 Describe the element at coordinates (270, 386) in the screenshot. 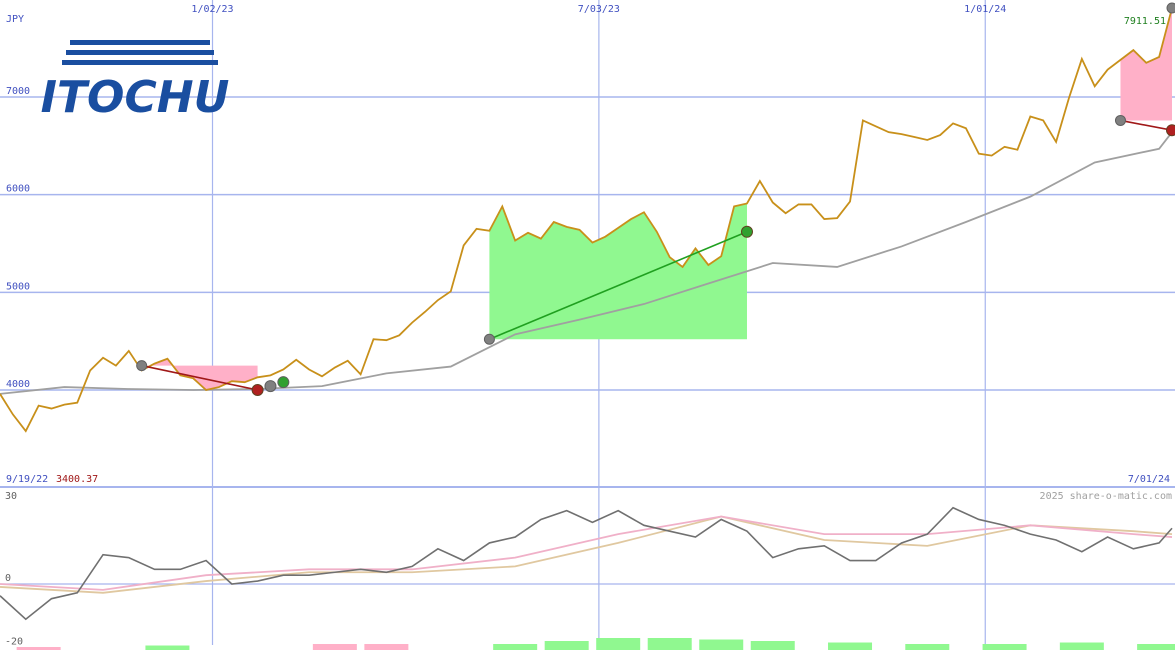

I see `hold-marker` at that location.